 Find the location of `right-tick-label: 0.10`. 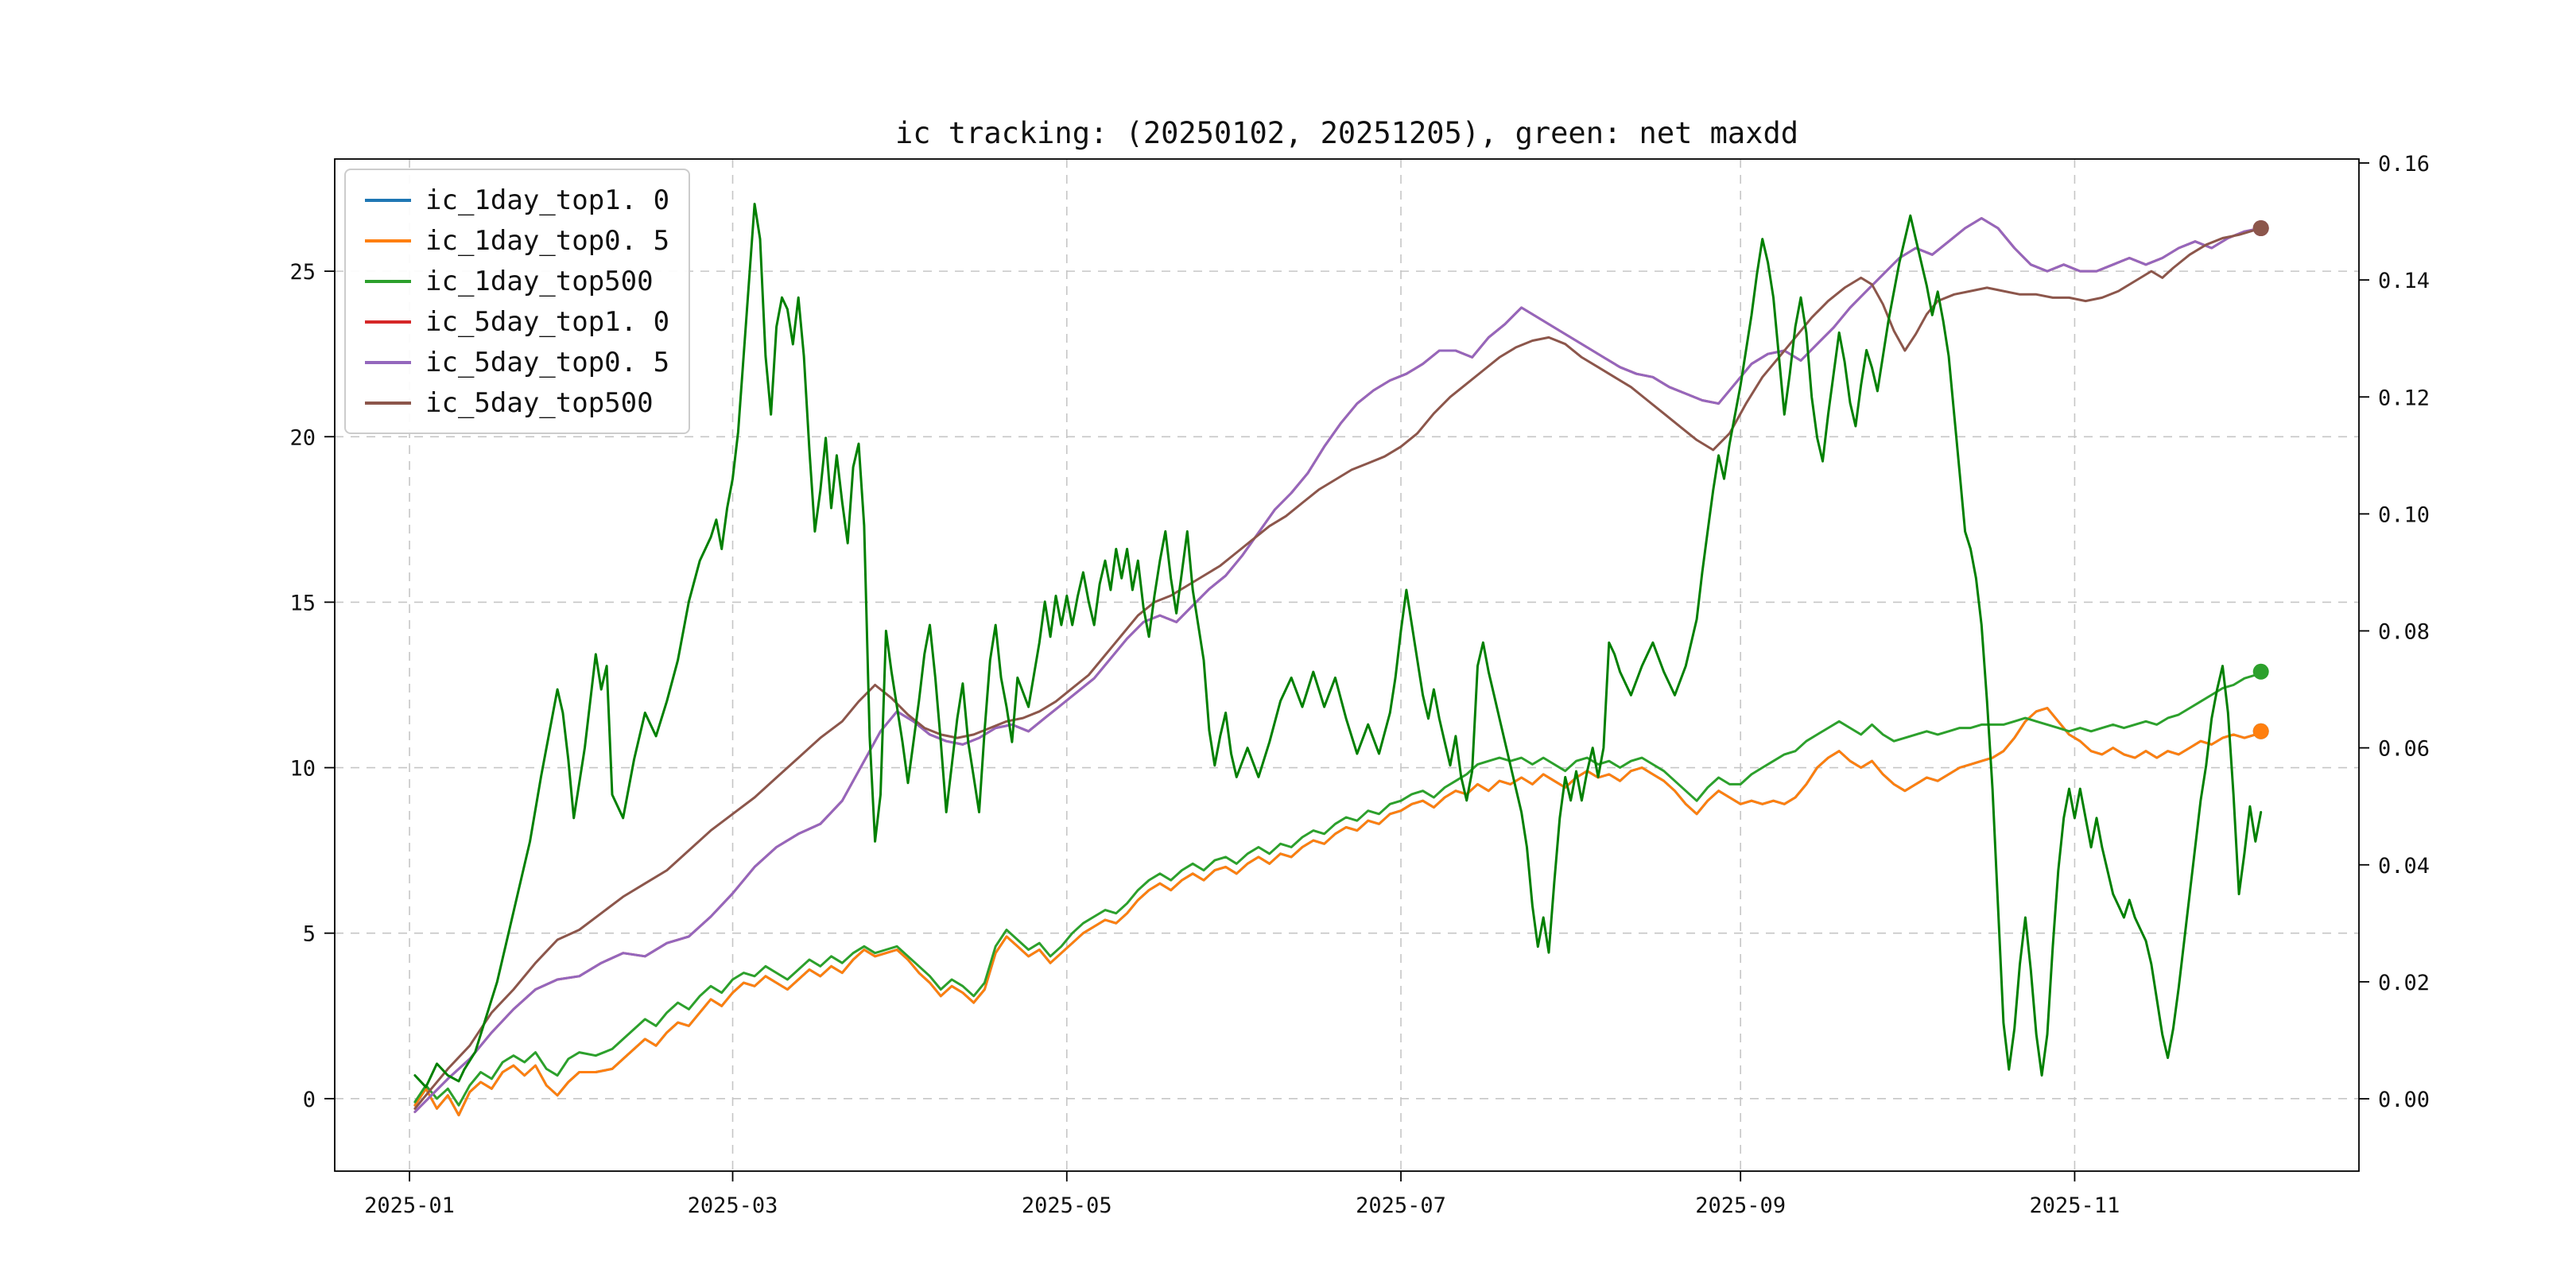

right-tick-label: 0.10 is located at coordinates (2404, 514).